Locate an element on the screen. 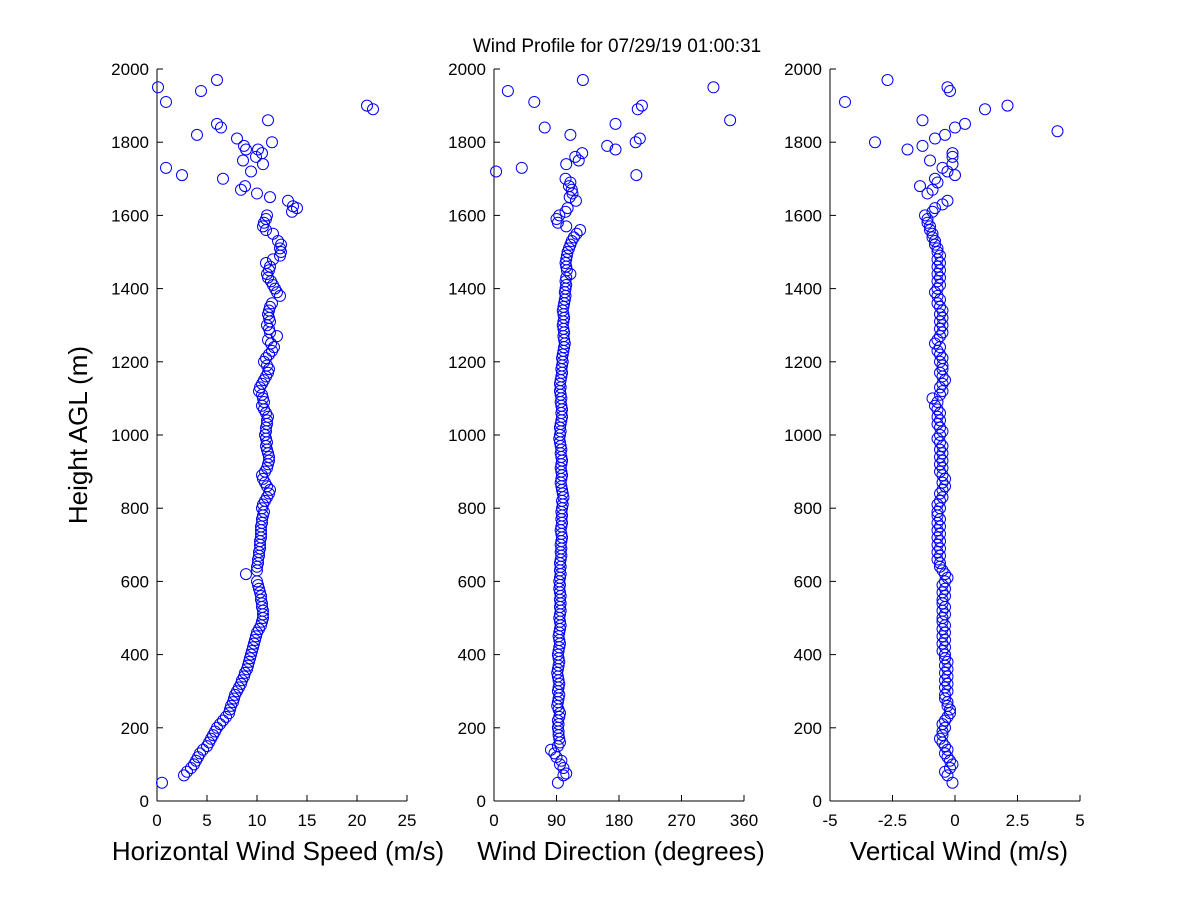  y-tick-label: 800 is located at coordinates (472, 508).